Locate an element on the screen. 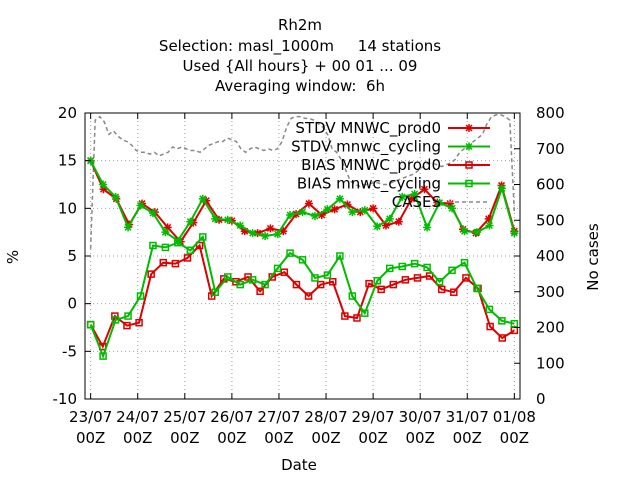 This screenshot has height=480, width=640. y2-axis-label: No cases is located at coordinates (593, 257).